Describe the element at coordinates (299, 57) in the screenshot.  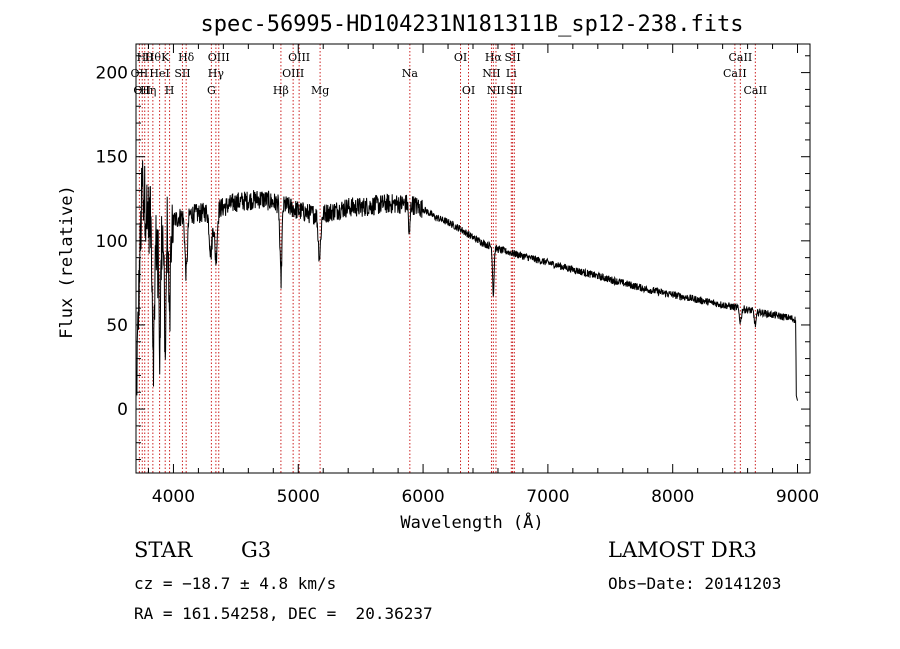
I see `marker-label-15: OIII` at that location.